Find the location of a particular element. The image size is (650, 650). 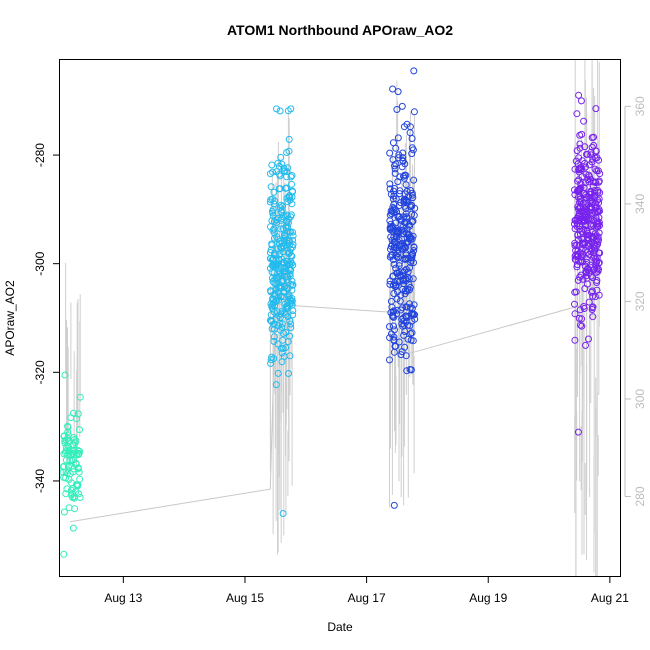

chart-title: ATOM1 Northbound APOraw_AO2 is located at coordinates (340, 30).